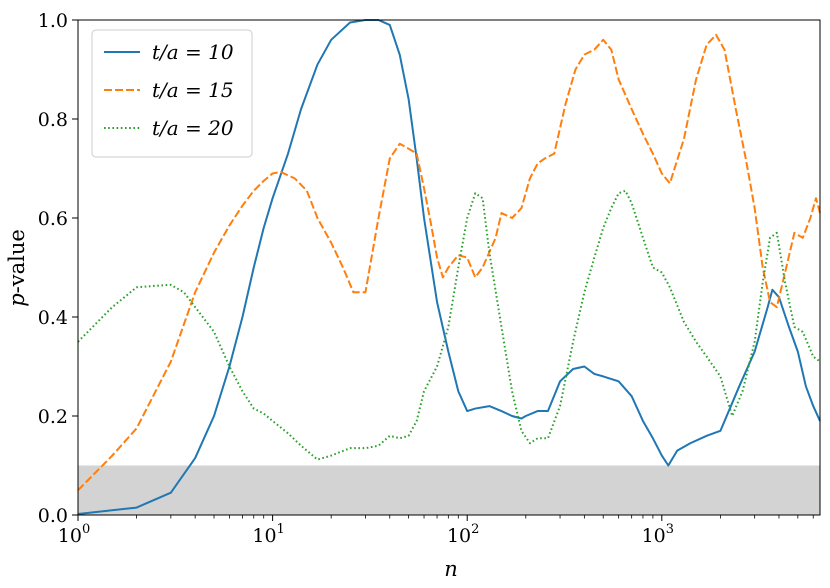 The image size is (830, 588). Describe the element at coordinates (53, 21) in the screenshot. I see `y-tick-label: 1.0` at that location.